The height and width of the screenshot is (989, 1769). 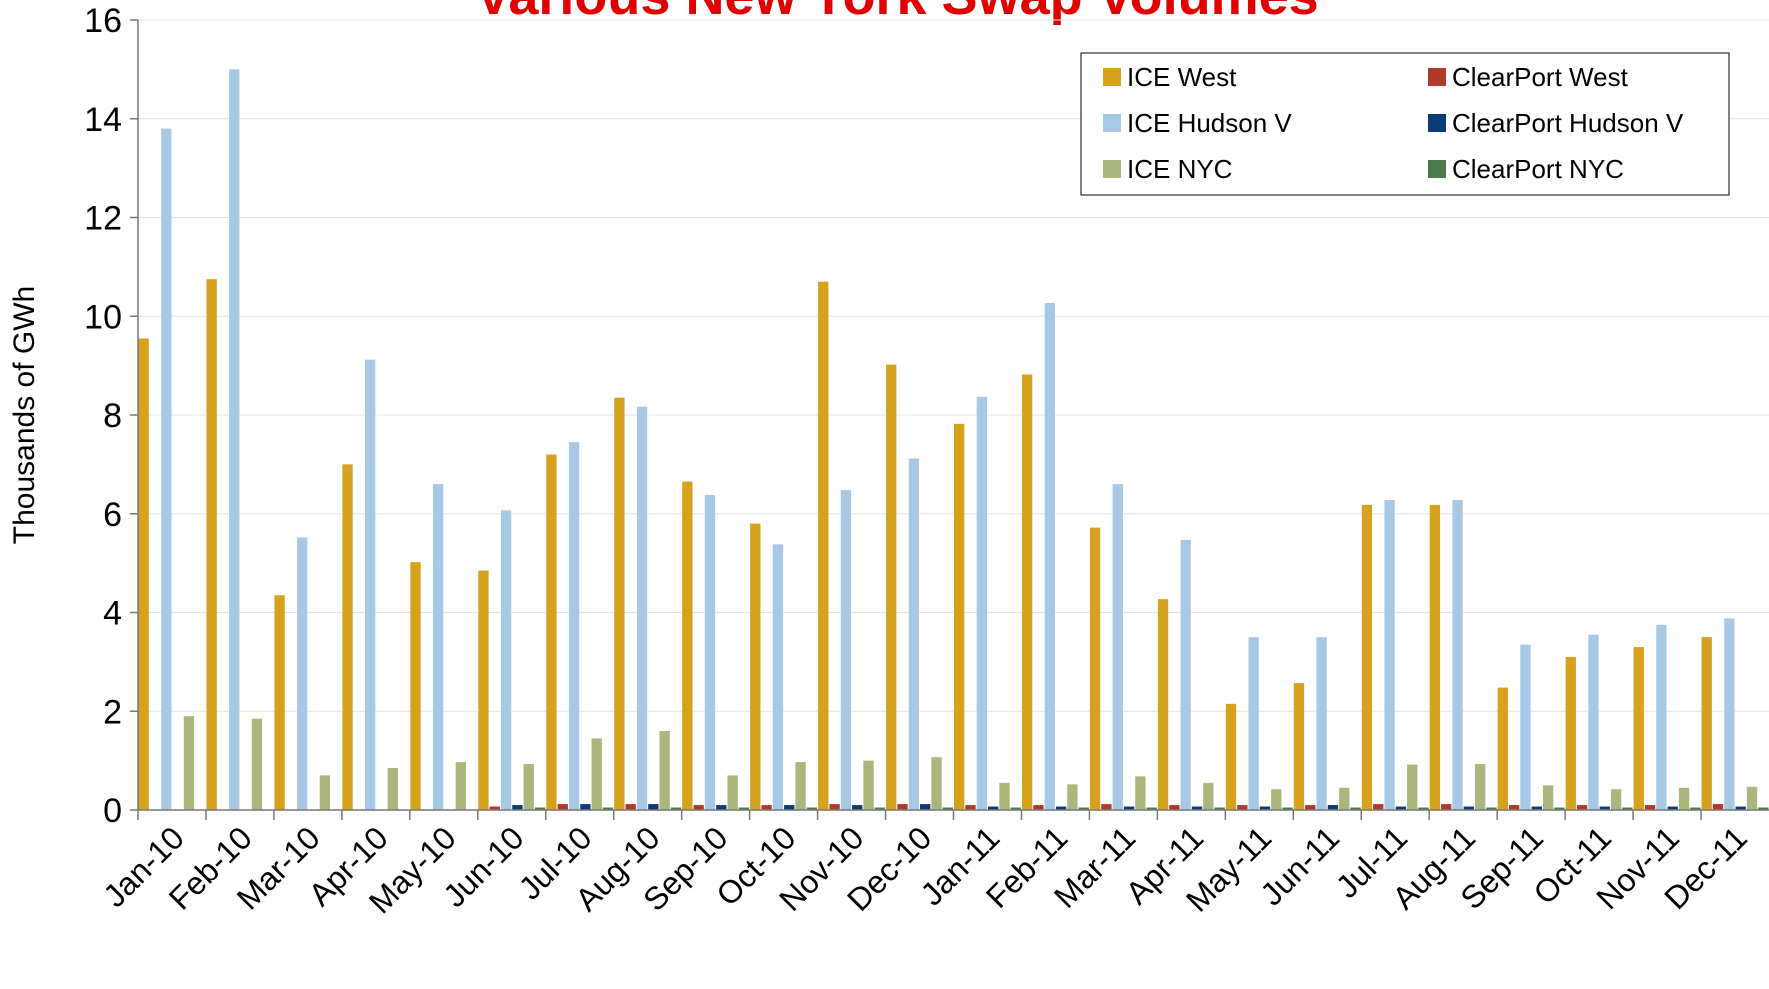 What do you see at coordinates (896, 13) in the screenshot?
I see `chart-title: Various New York Swap Volumes` at bounding box center [896, 13].